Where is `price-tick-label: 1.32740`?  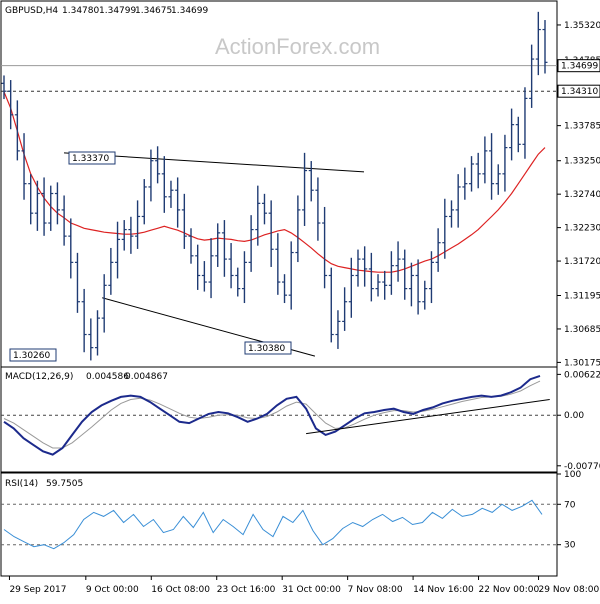 price-tick-label: 1.32740 is located at coordinates (582, 195).